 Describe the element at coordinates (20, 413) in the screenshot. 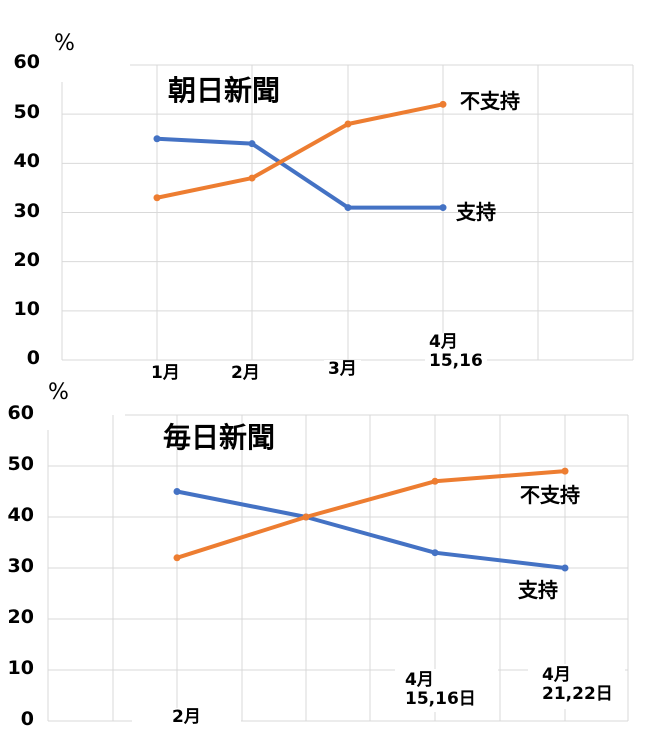

I see `mainichi-ytick-60: 60` at that location.